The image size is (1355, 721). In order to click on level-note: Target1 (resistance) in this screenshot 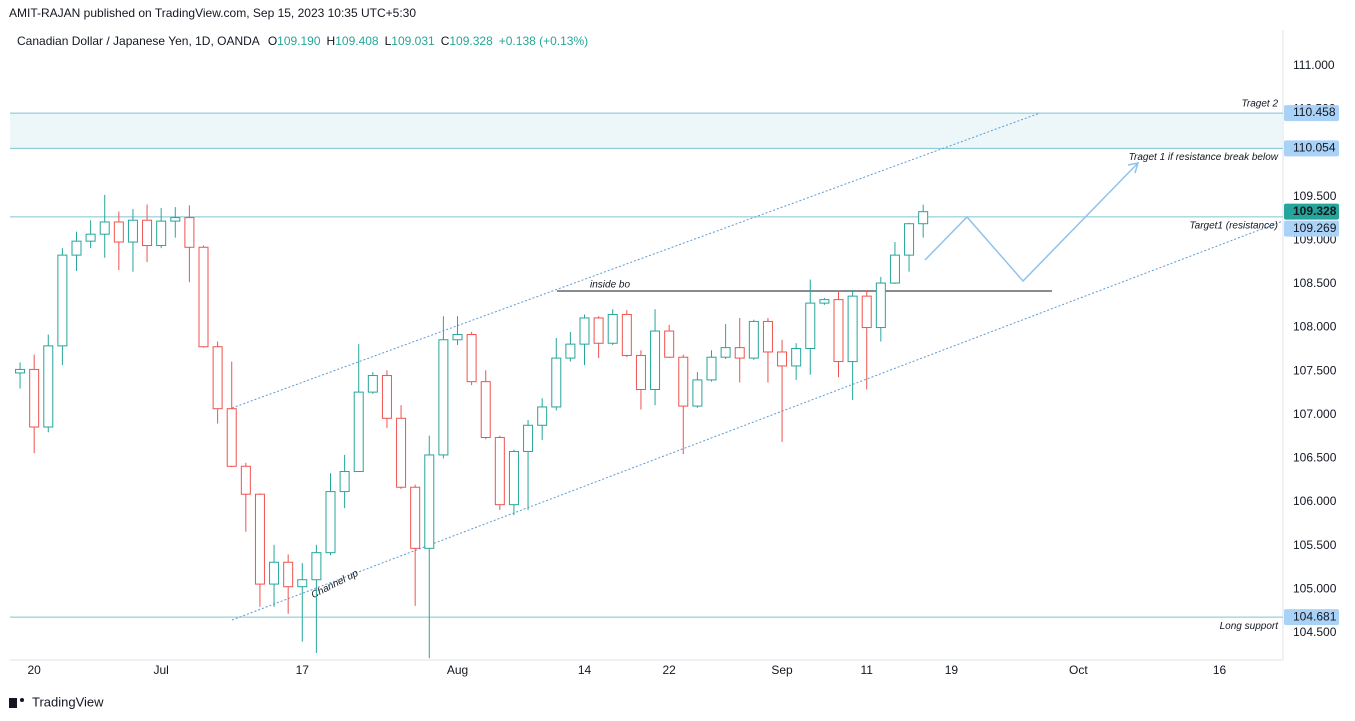, I will do `click(1233, 225)`.